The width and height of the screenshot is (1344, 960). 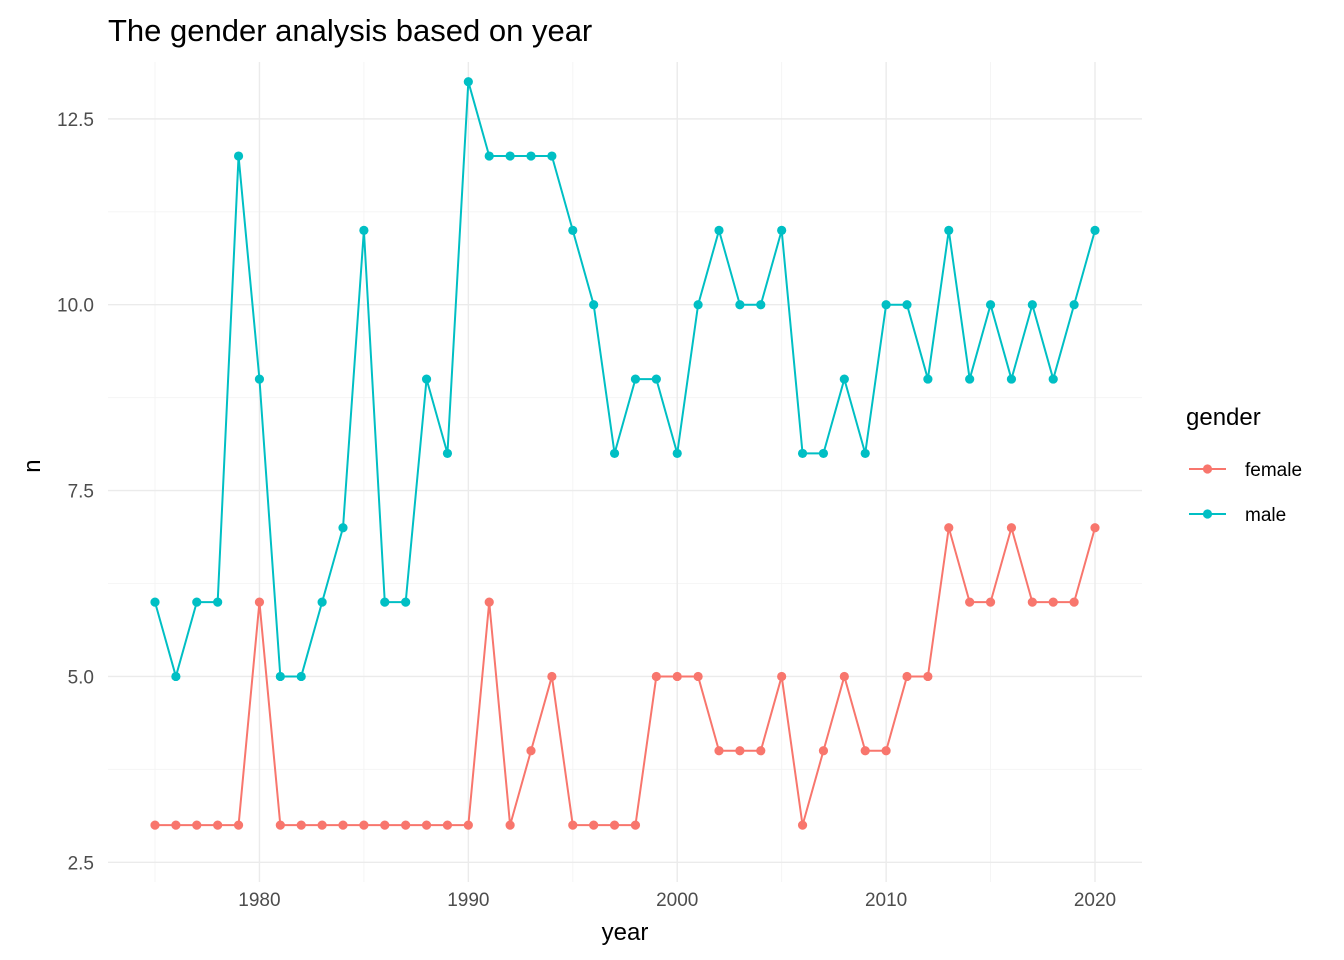 I want to click on x-axis-ticks: 1980 1990 2000 2010 2020, so click(x=677, y=900).